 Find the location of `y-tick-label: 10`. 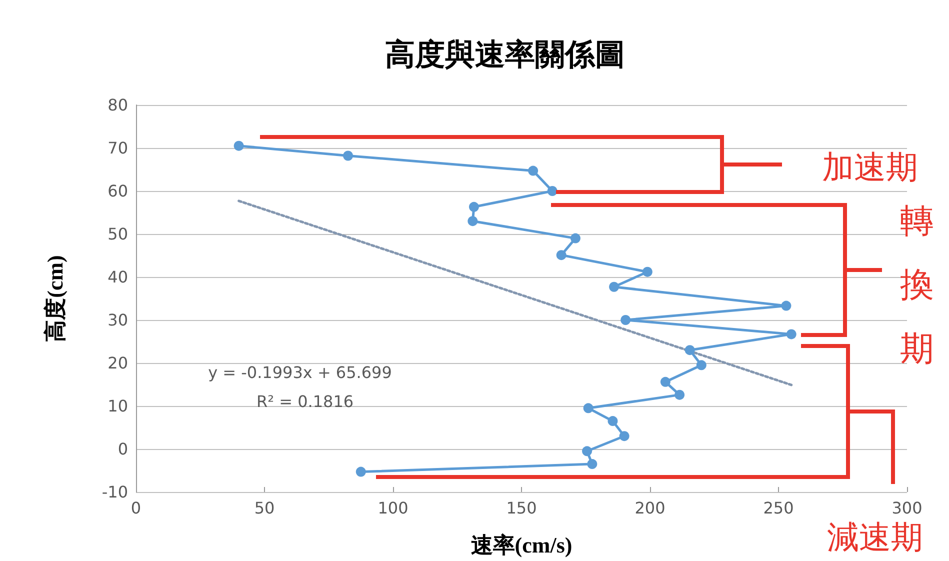

y-tick-label: 10 is located at coordinates (118, 406).